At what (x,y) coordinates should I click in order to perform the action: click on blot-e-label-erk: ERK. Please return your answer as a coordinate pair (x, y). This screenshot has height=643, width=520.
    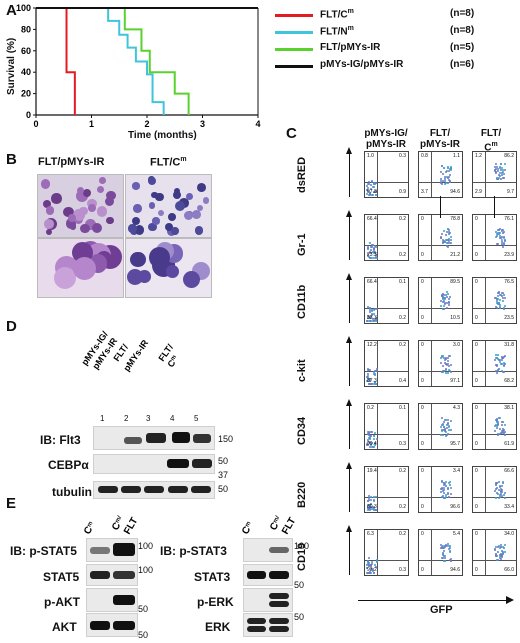
    Looking at the image, I should click on (218, 627).